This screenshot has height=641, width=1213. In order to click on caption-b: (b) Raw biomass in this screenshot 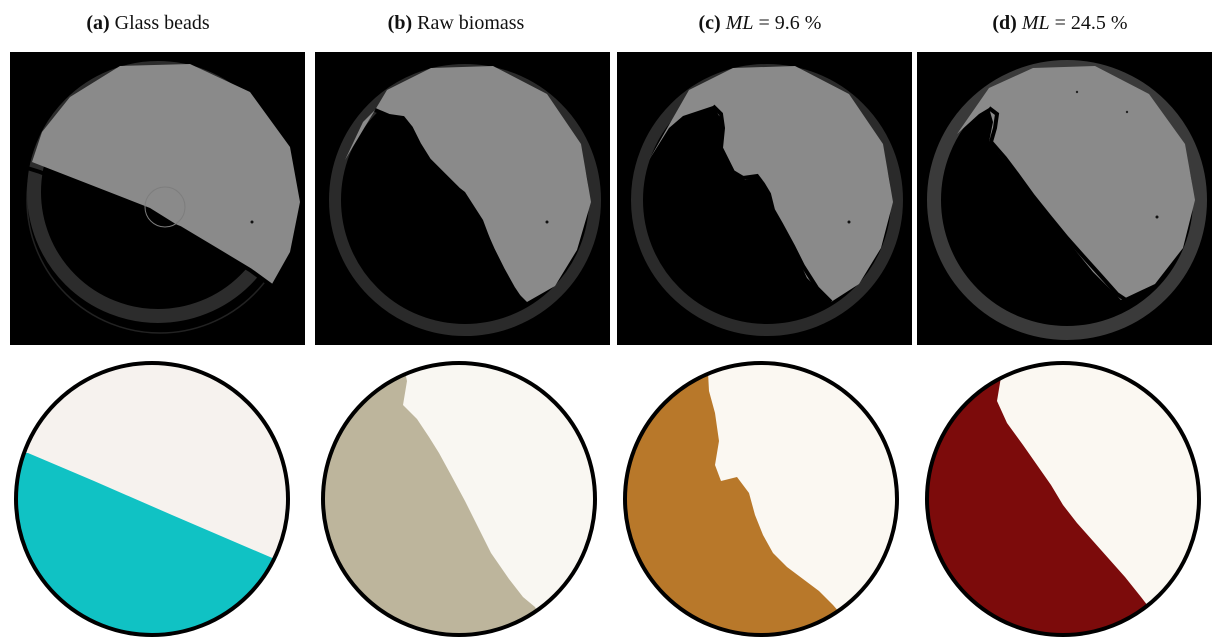, I will do `click(456, 23)`.